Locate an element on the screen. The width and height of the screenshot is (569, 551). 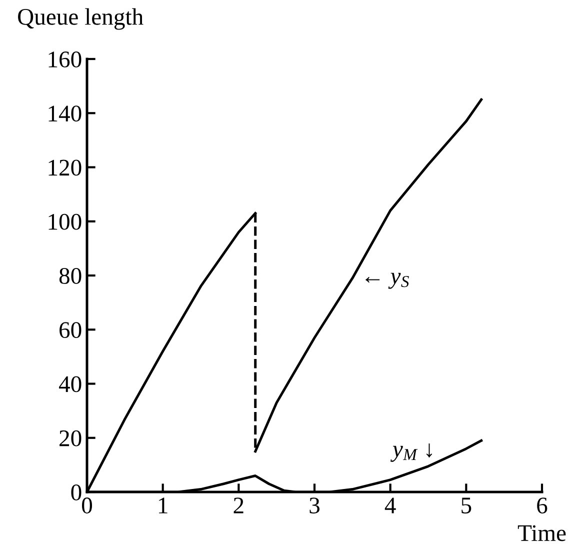
x-axis-title: Time is located at coordinates (542, 533).